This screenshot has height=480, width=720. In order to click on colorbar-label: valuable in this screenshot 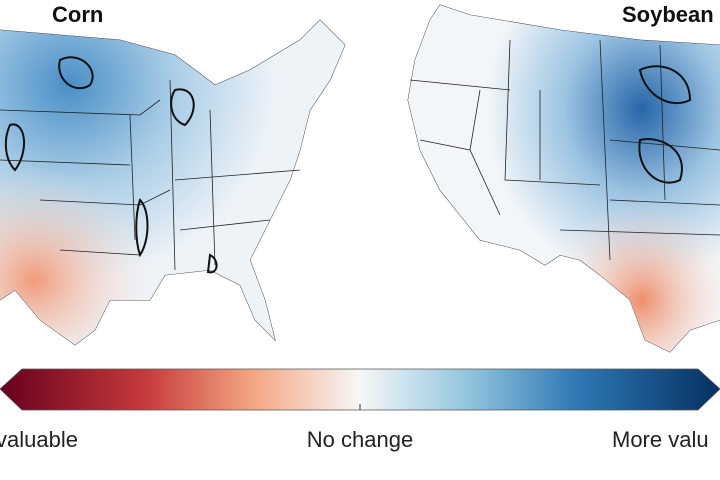, I will do `click(39, 439)`.